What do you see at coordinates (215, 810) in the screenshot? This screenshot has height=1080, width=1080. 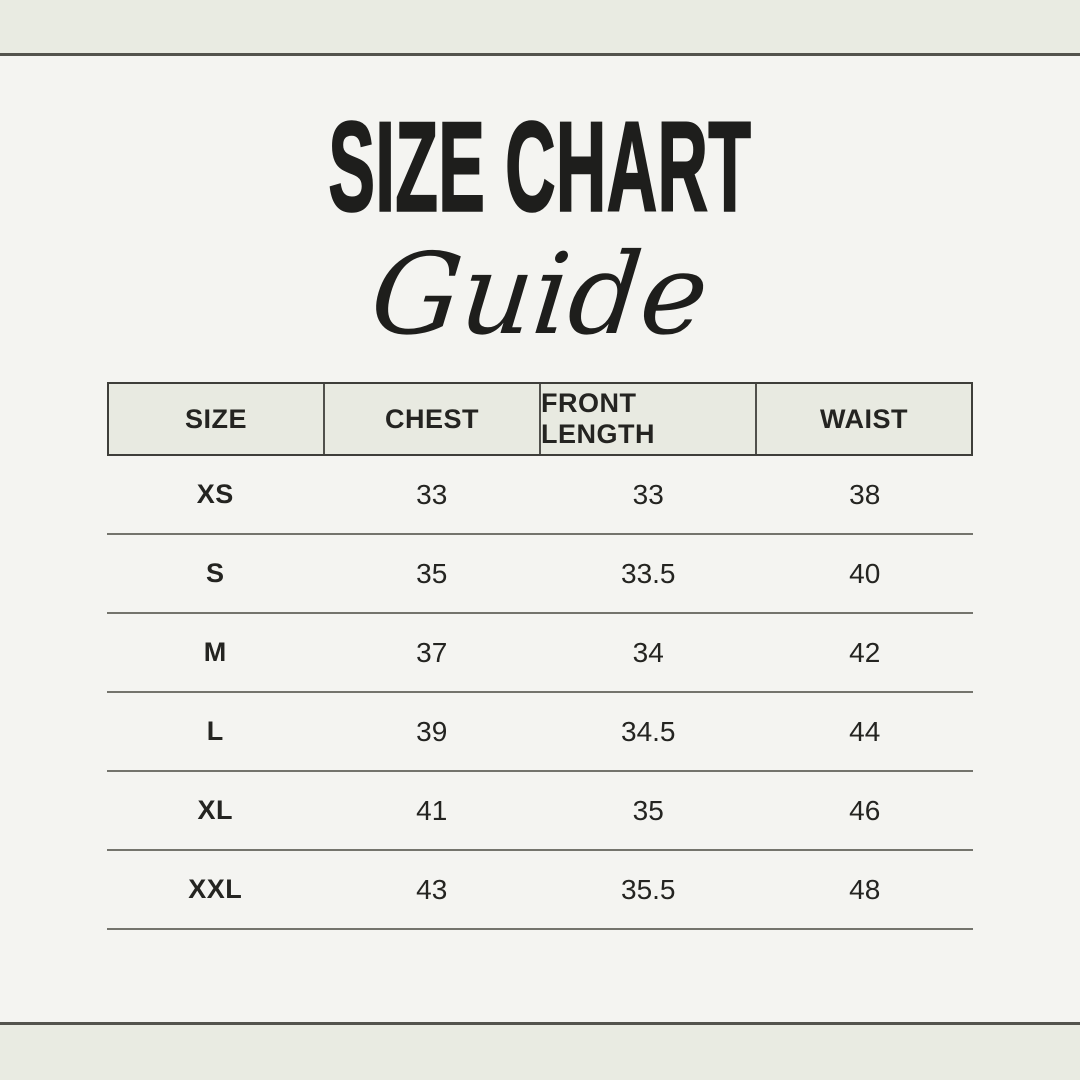 I see `size-label: XL` at bounding box center [215, 810].